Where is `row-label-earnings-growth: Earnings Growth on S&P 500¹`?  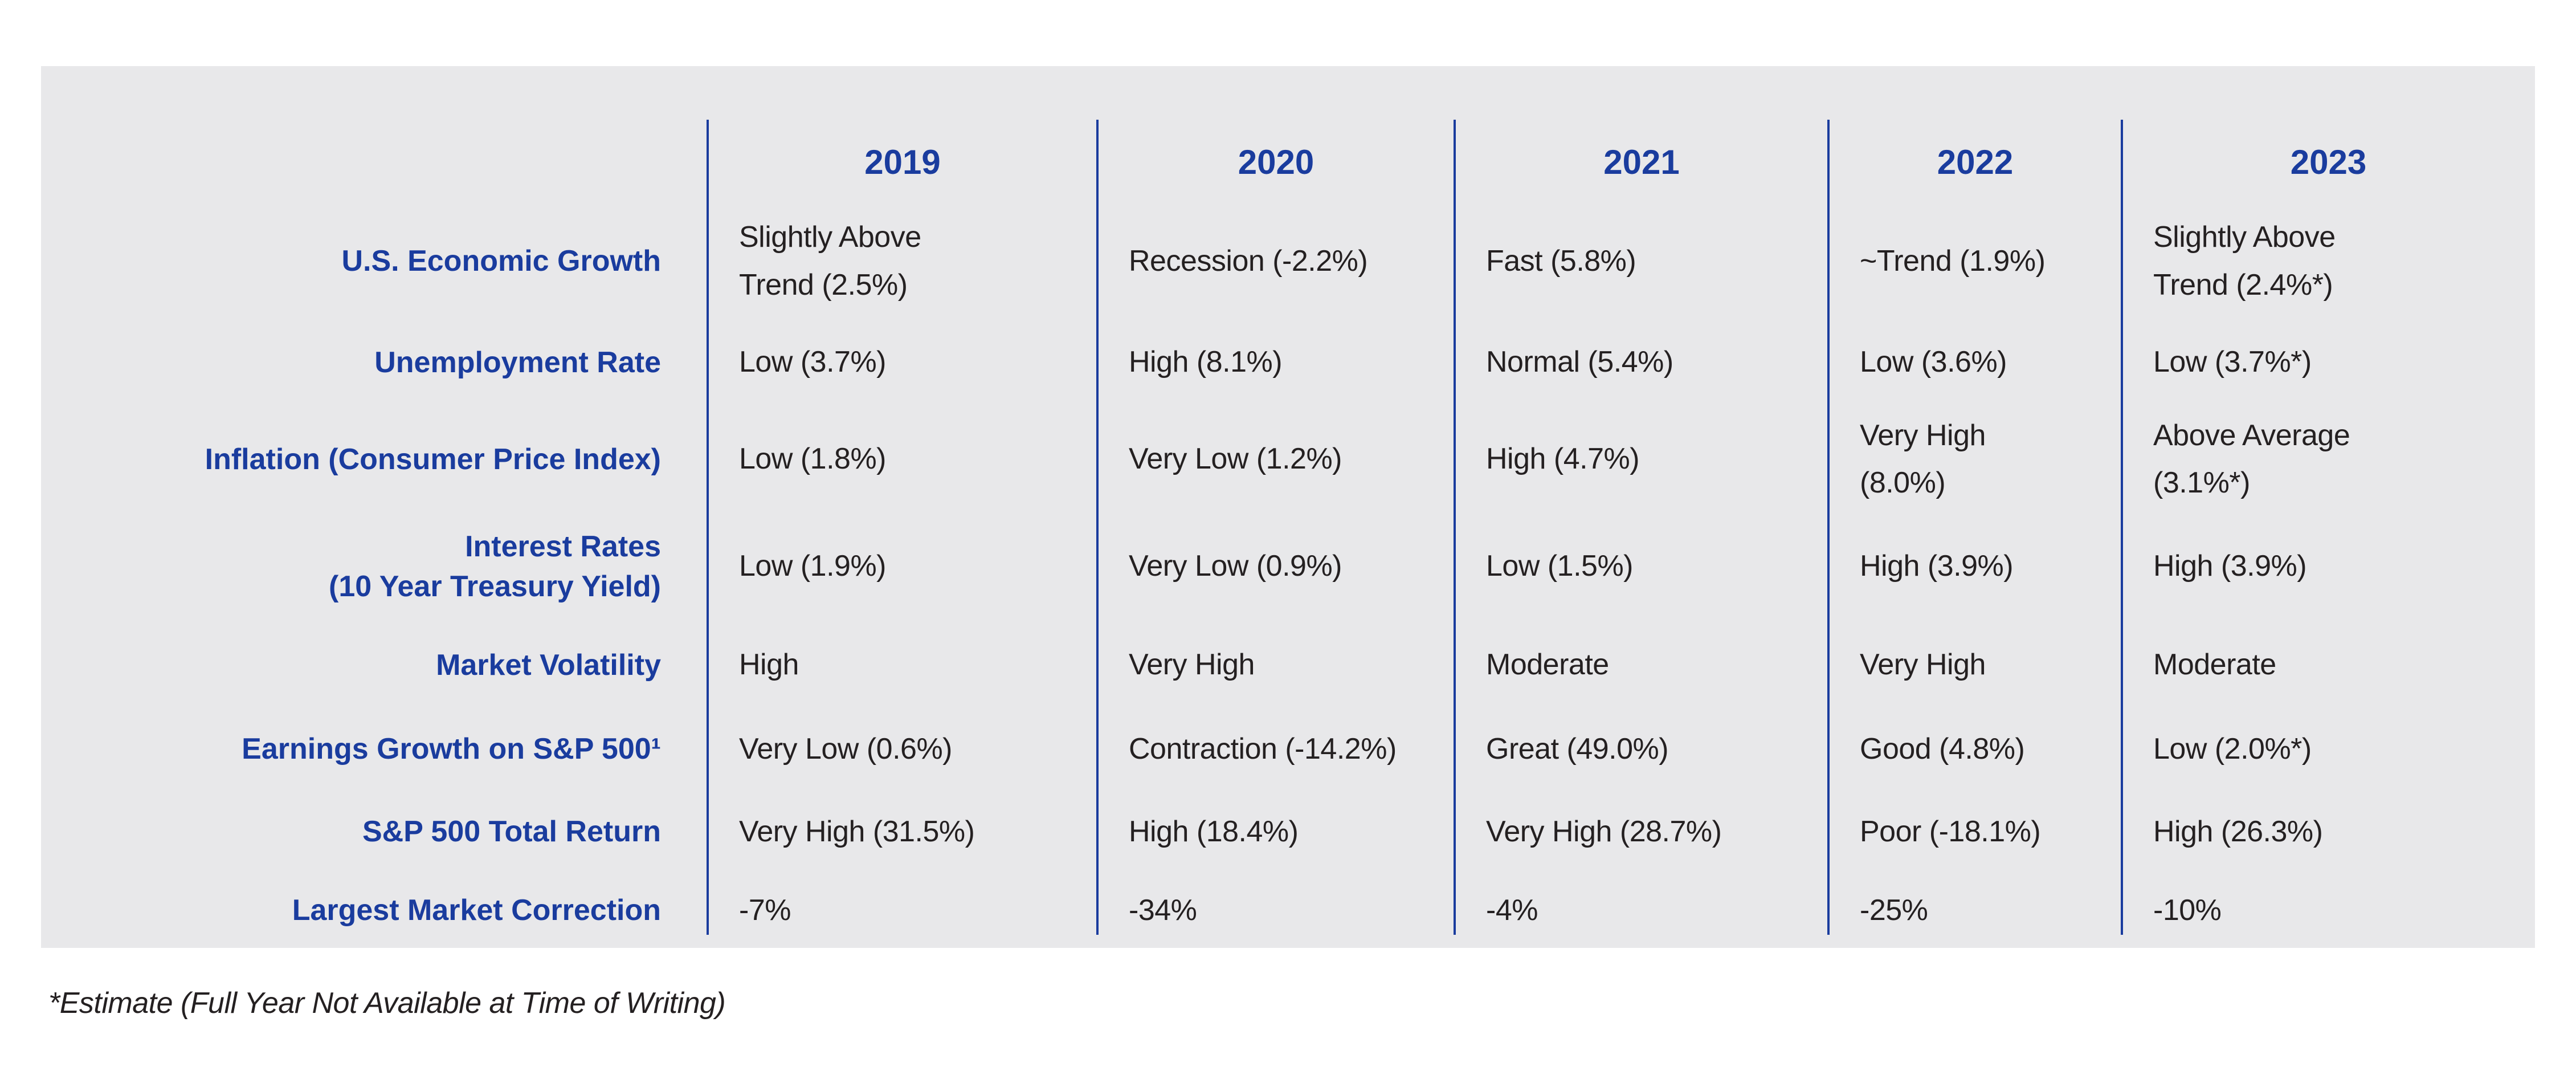 row-label-earnings-growth: Earnings Growth on S&P 500¹ is located at coordinates (451, 749).